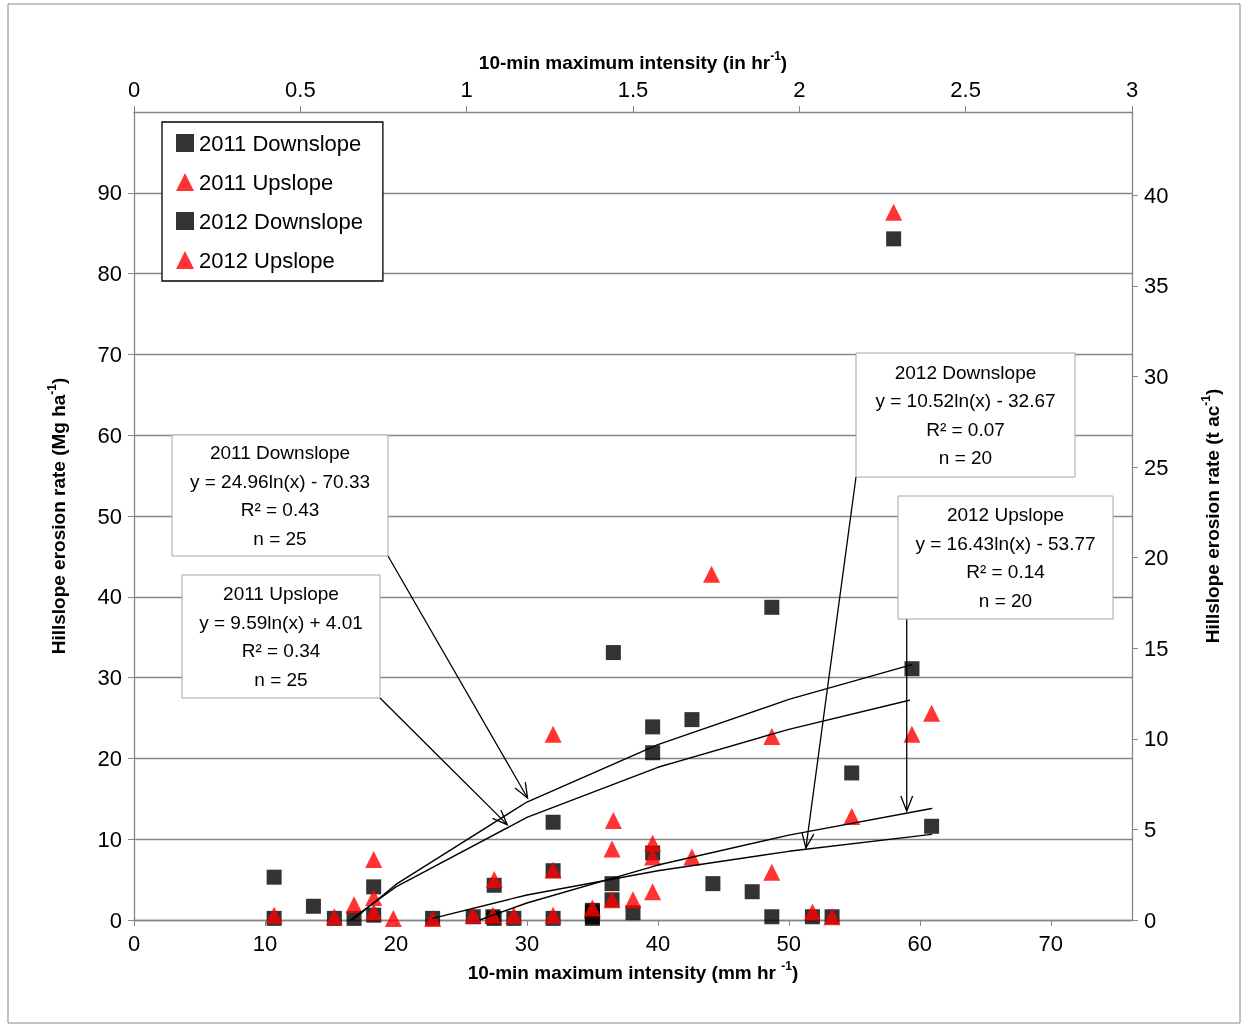  I want to click on x-tick-label: 30, so click(527, 943).